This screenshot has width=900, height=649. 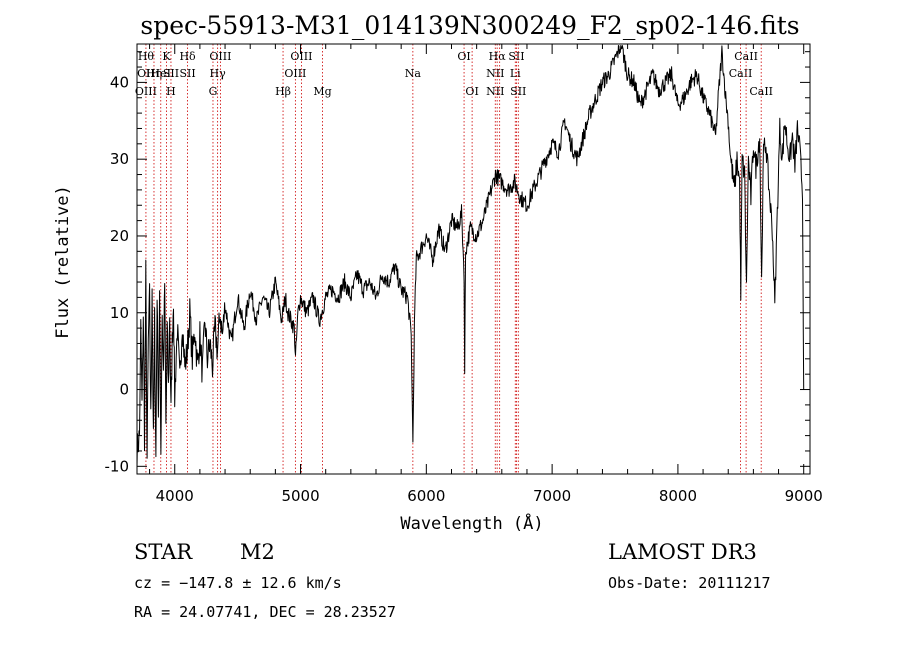 I want to click on line-marker-label: Hβ, so click(x=283, y=91).